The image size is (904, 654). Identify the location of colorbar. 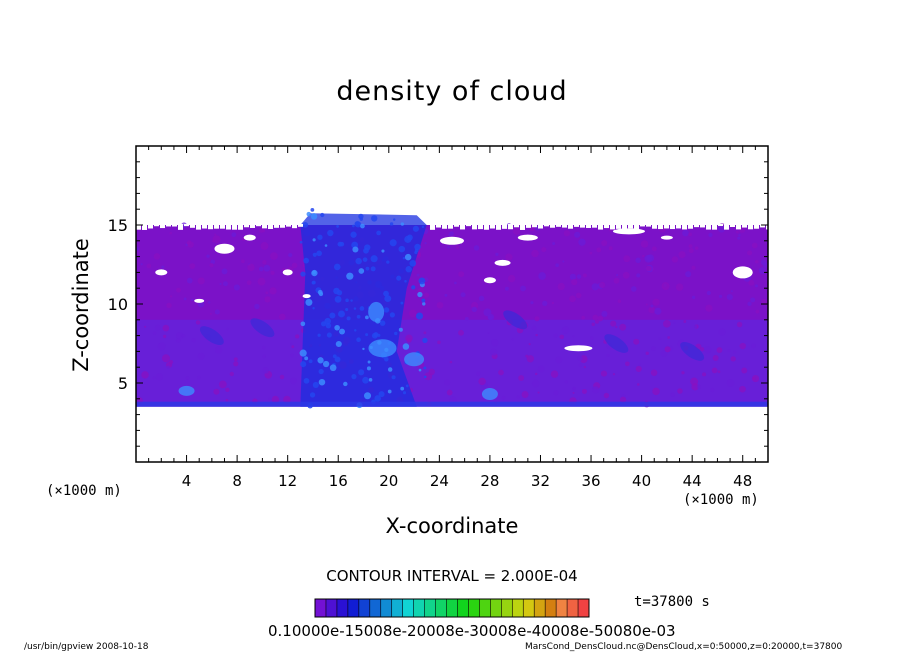
(452, 608).